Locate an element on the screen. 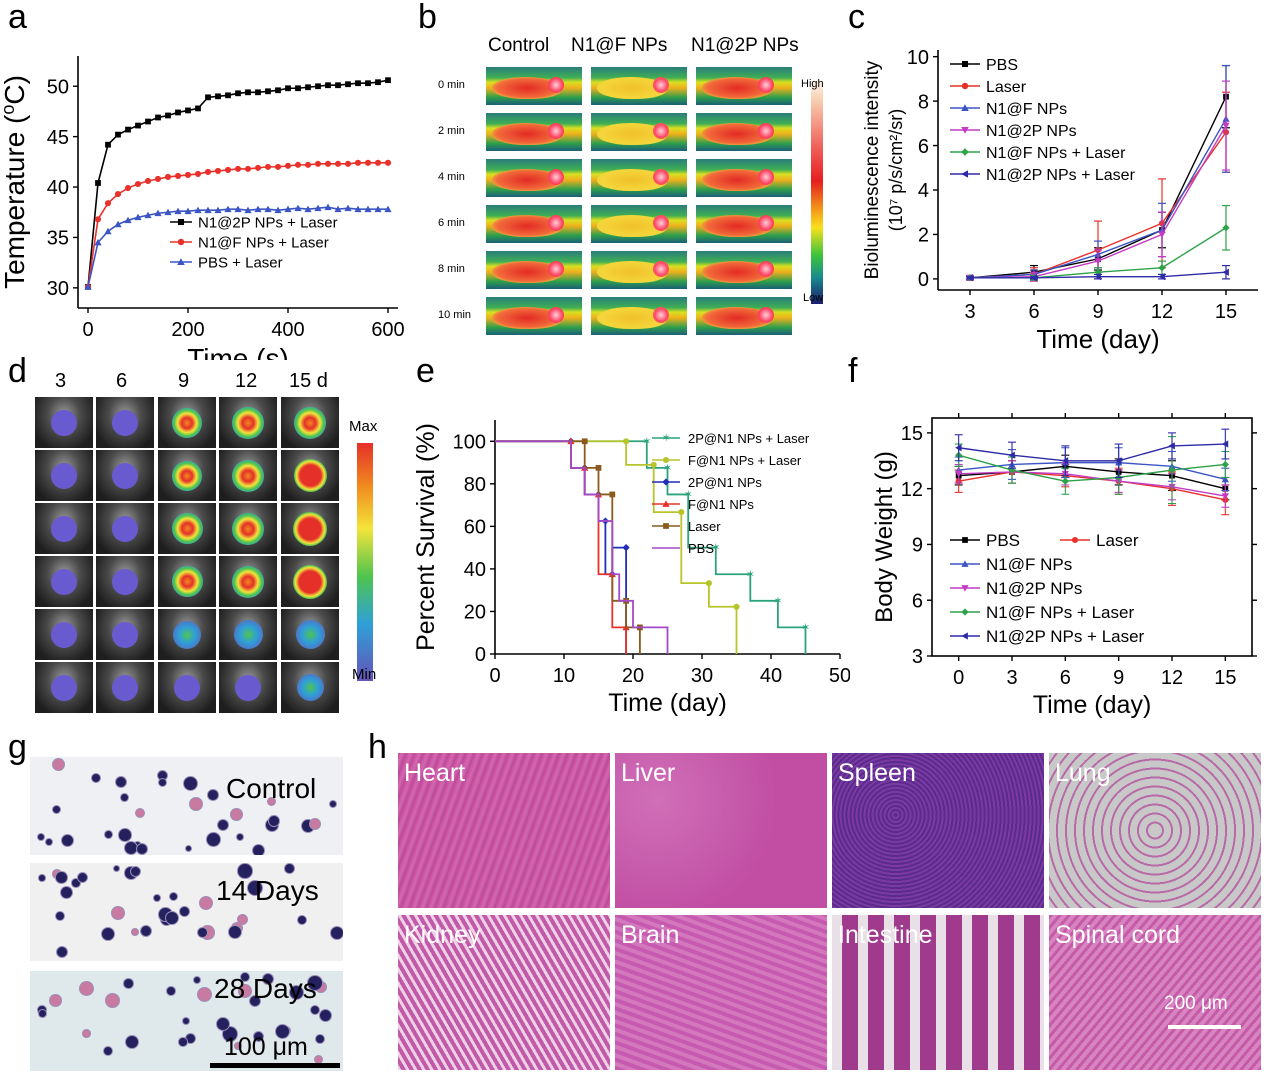 The width and height of the screenshot is (1269, 1077). x-tick-label: 50 is located at coordinates (839, 676).